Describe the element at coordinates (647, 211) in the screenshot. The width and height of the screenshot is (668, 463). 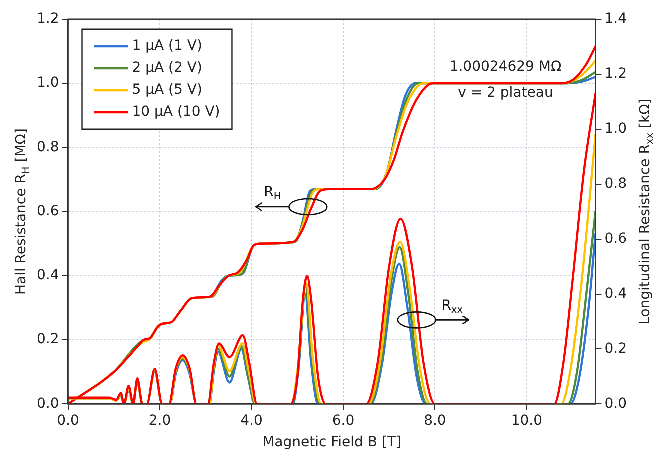
I see `y2-axis-title: Longitudinal Resistance Rxx [kΩ]` at that location.